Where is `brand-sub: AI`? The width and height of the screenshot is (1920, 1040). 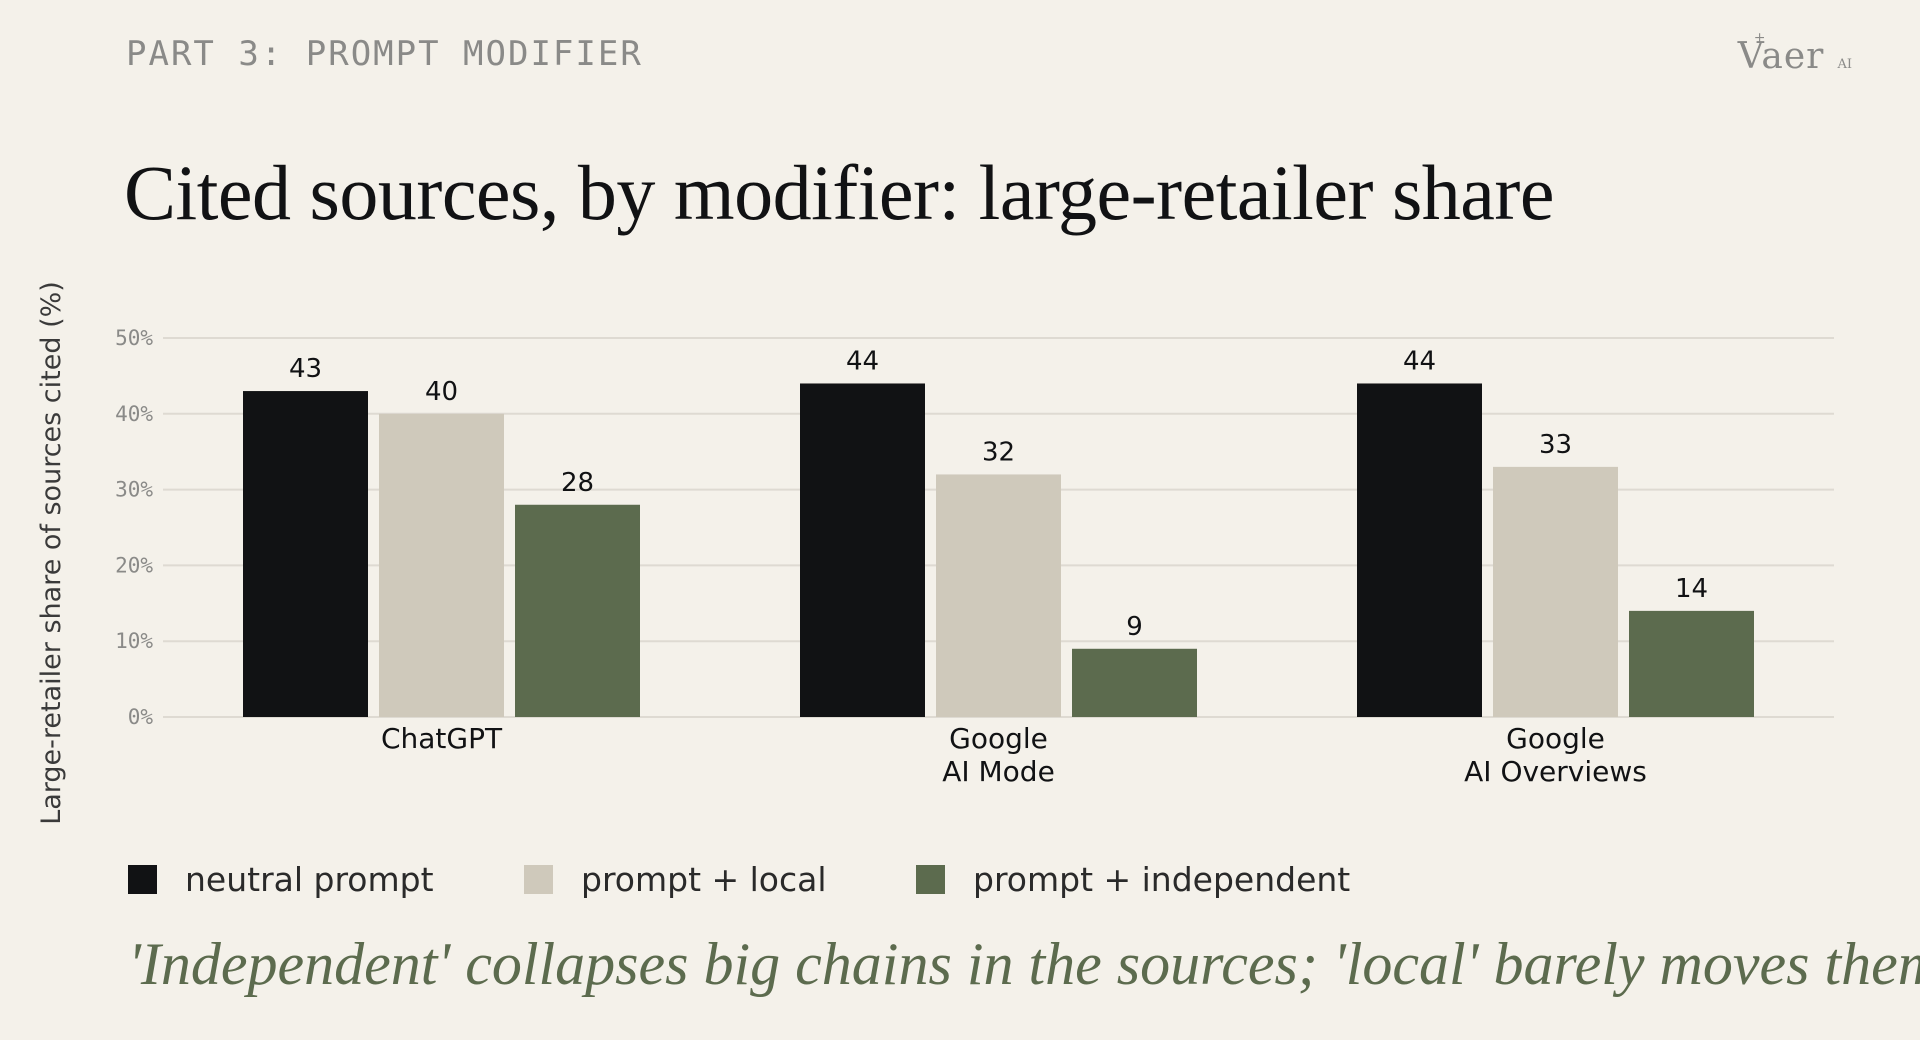 brand-sub: AI is located at coordinates (1844, 64).